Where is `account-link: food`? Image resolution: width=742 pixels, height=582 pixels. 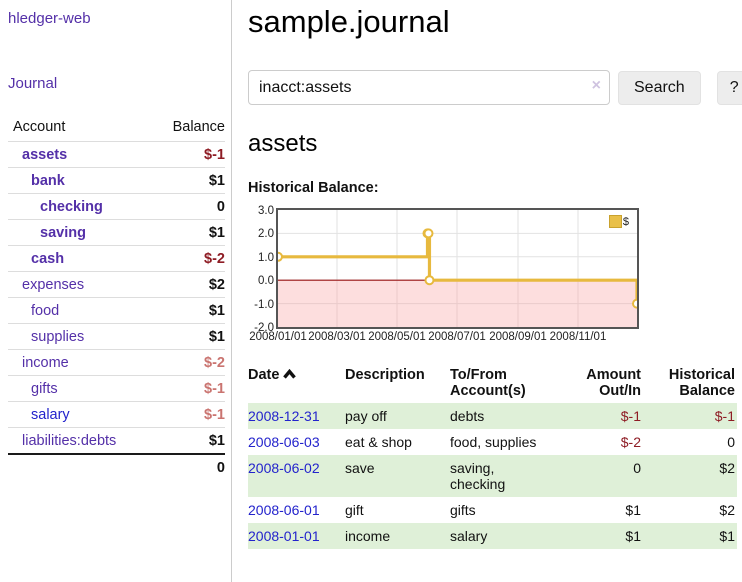
account-link: food is located at coordinates (45, 310).